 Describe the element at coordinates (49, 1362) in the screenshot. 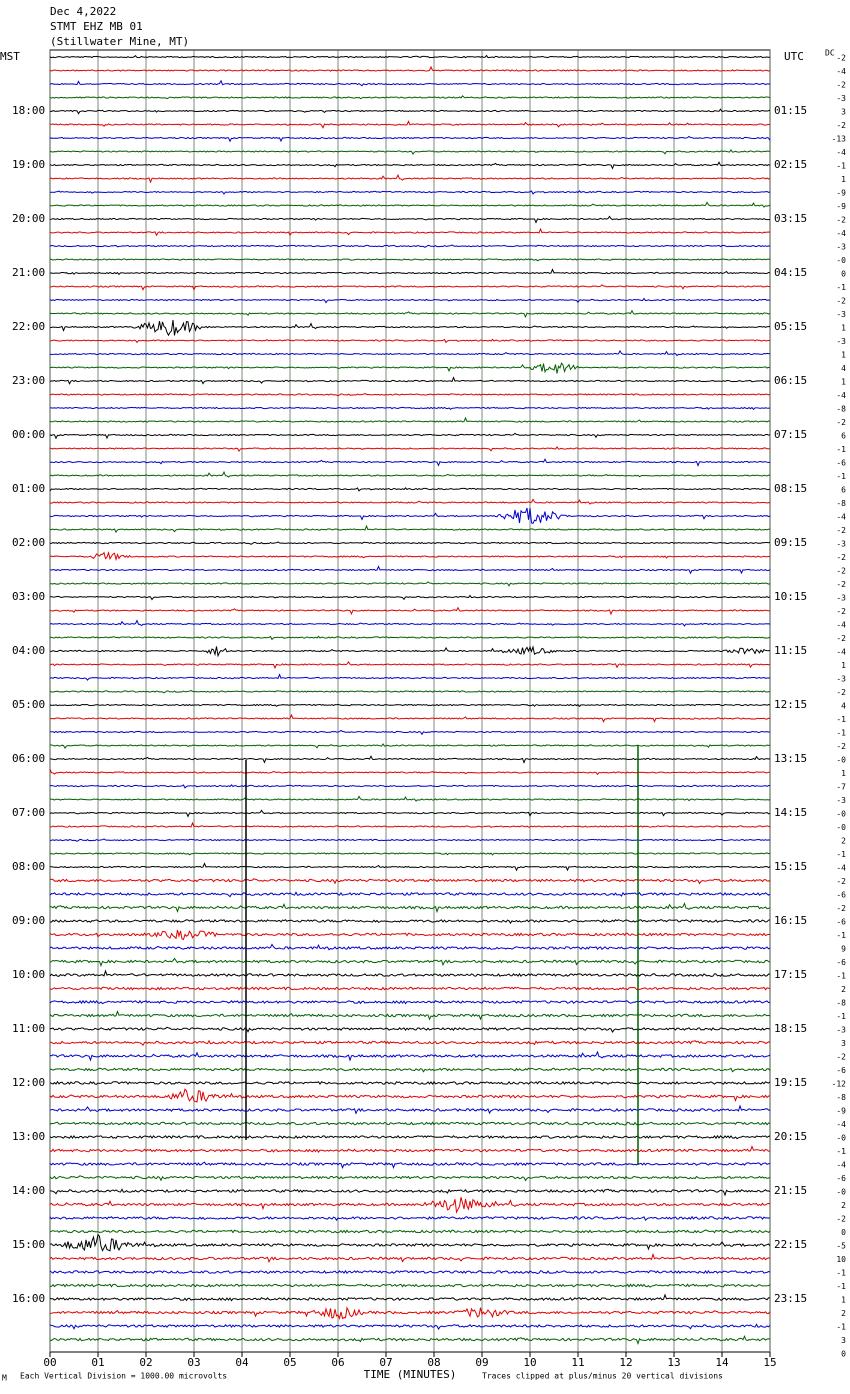

I see `x-tick-label: 00` at that location.